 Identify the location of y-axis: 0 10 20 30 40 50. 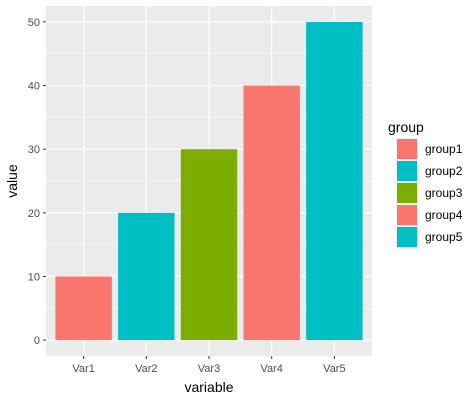
(37, 182).